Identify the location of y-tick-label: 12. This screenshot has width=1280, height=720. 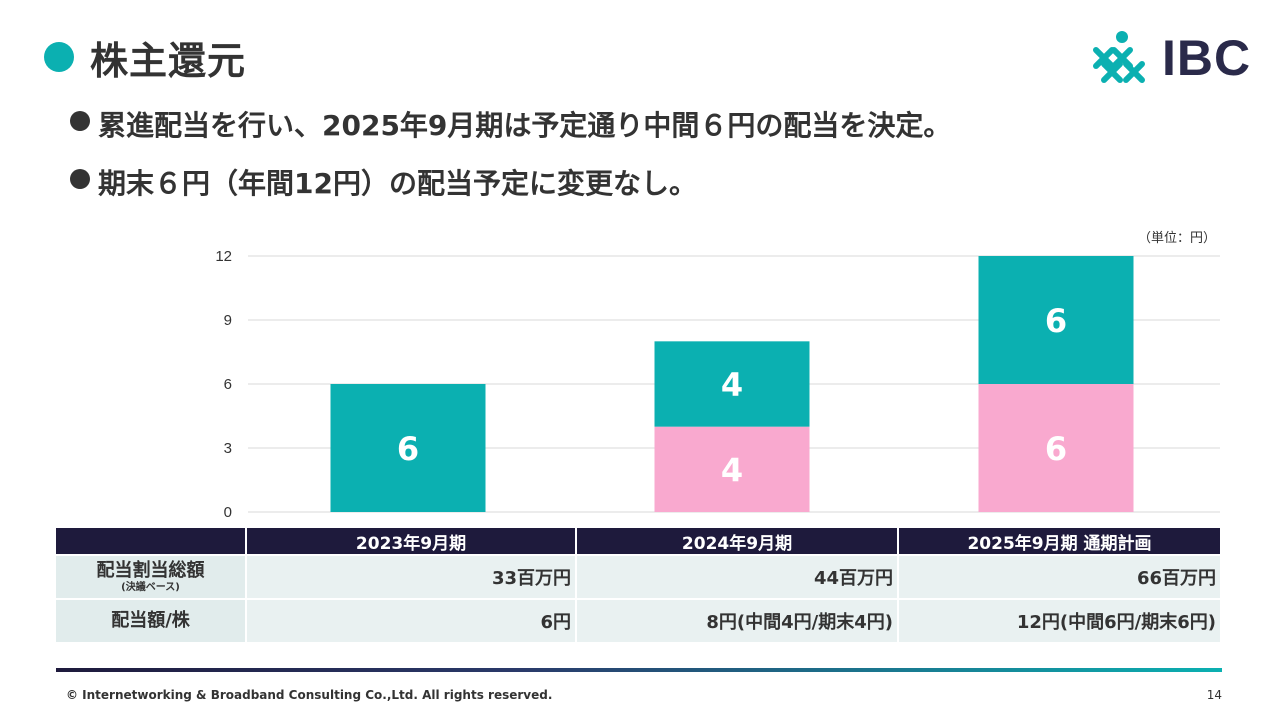
(223, 256).